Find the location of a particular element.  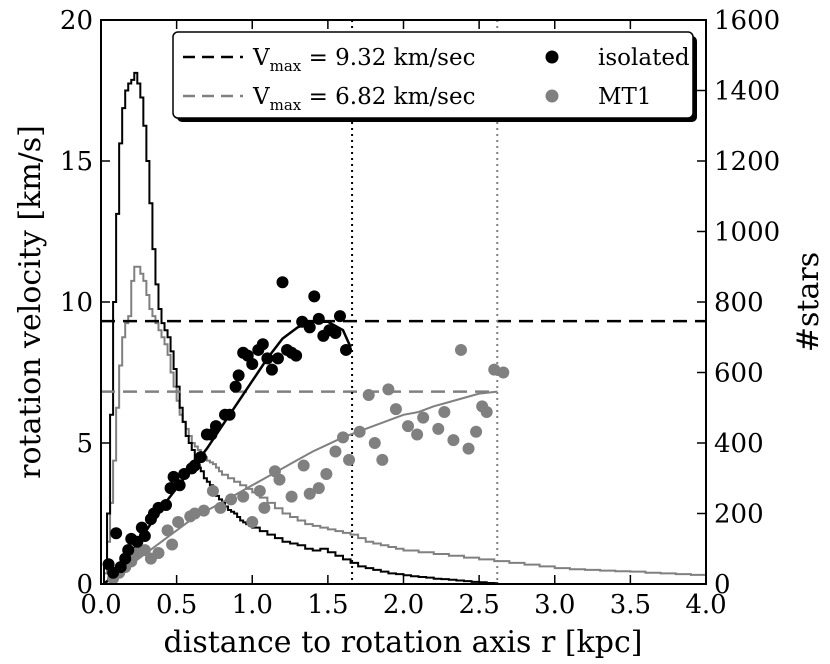

y2-tick-label: 1000 is located at coordinates (747, 233).